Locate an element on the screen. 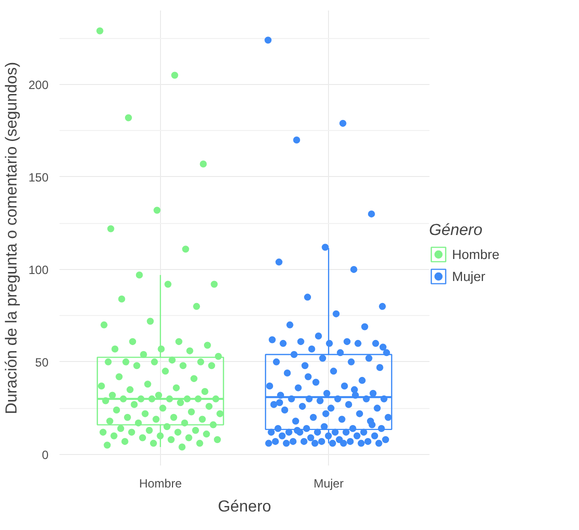 The height and width of the screenshot is (530, 579). y-tick-label: 0 is located at coordinates (45, 455).